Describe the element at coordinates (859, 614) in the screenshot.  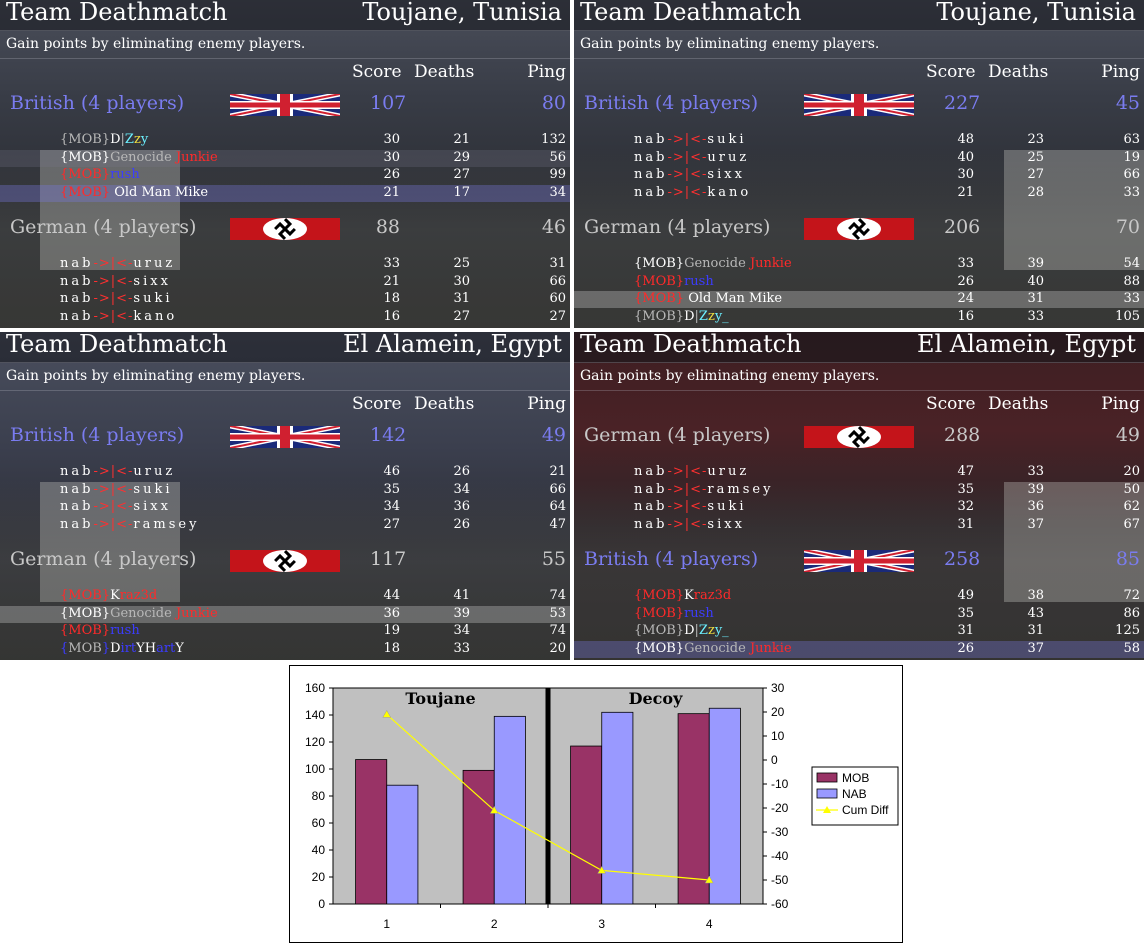
I see `player-row: {MOB}rush 35 43 86` at that location.